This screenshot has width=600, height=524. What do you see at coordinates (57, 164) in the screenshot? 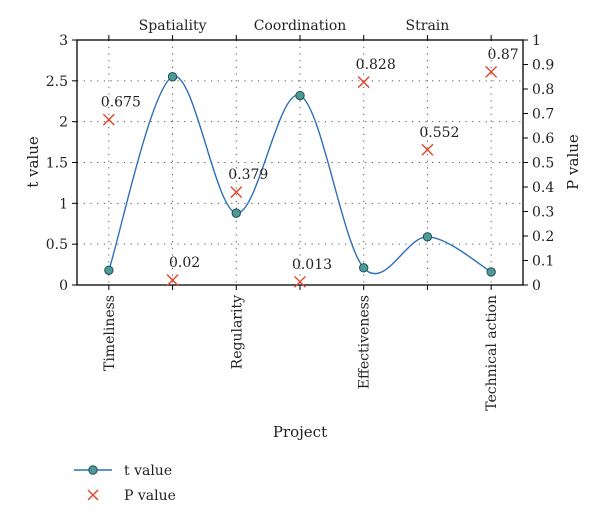
I see `y-left-tick-label: 1.5` at bounding box center [57, 164].